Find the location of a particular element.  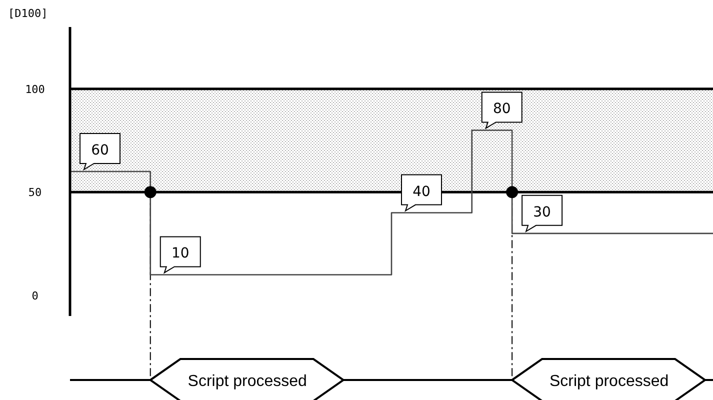

data-label: 80 is located at coordinates (501, 109).